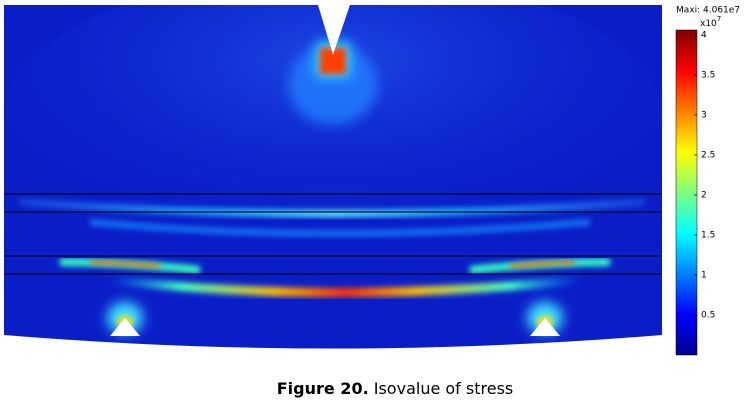 This screenshot has height=402, width=747. I want to click on tick-label: 2.5, so click(708, 155).